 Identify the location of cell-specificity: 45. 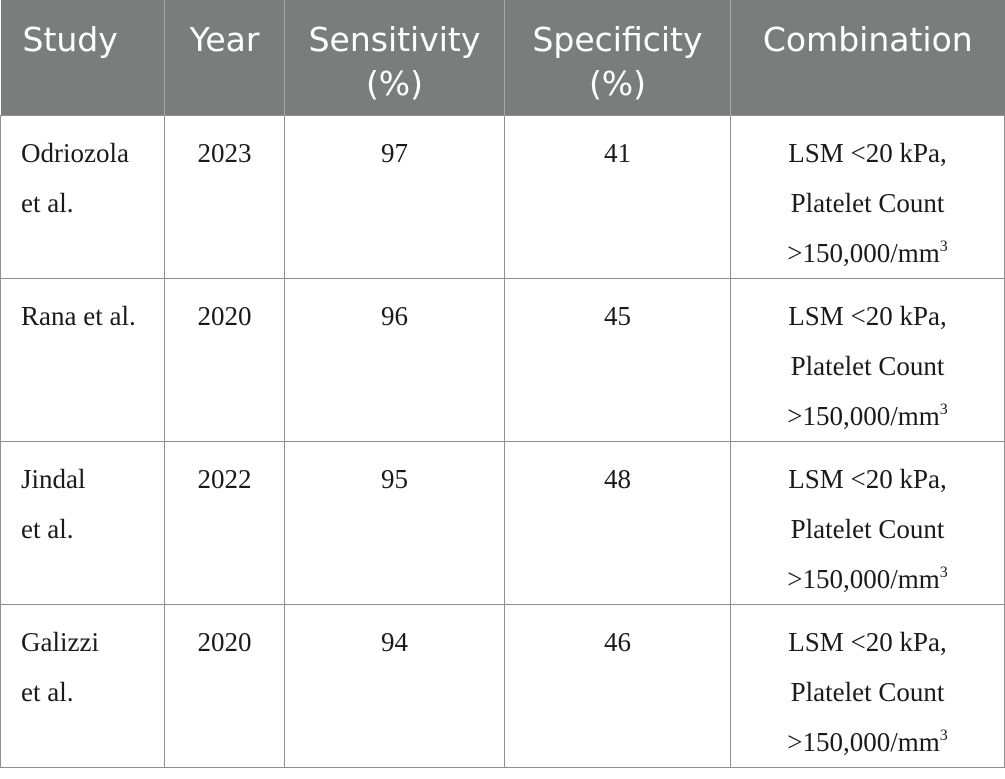
(617, 360).